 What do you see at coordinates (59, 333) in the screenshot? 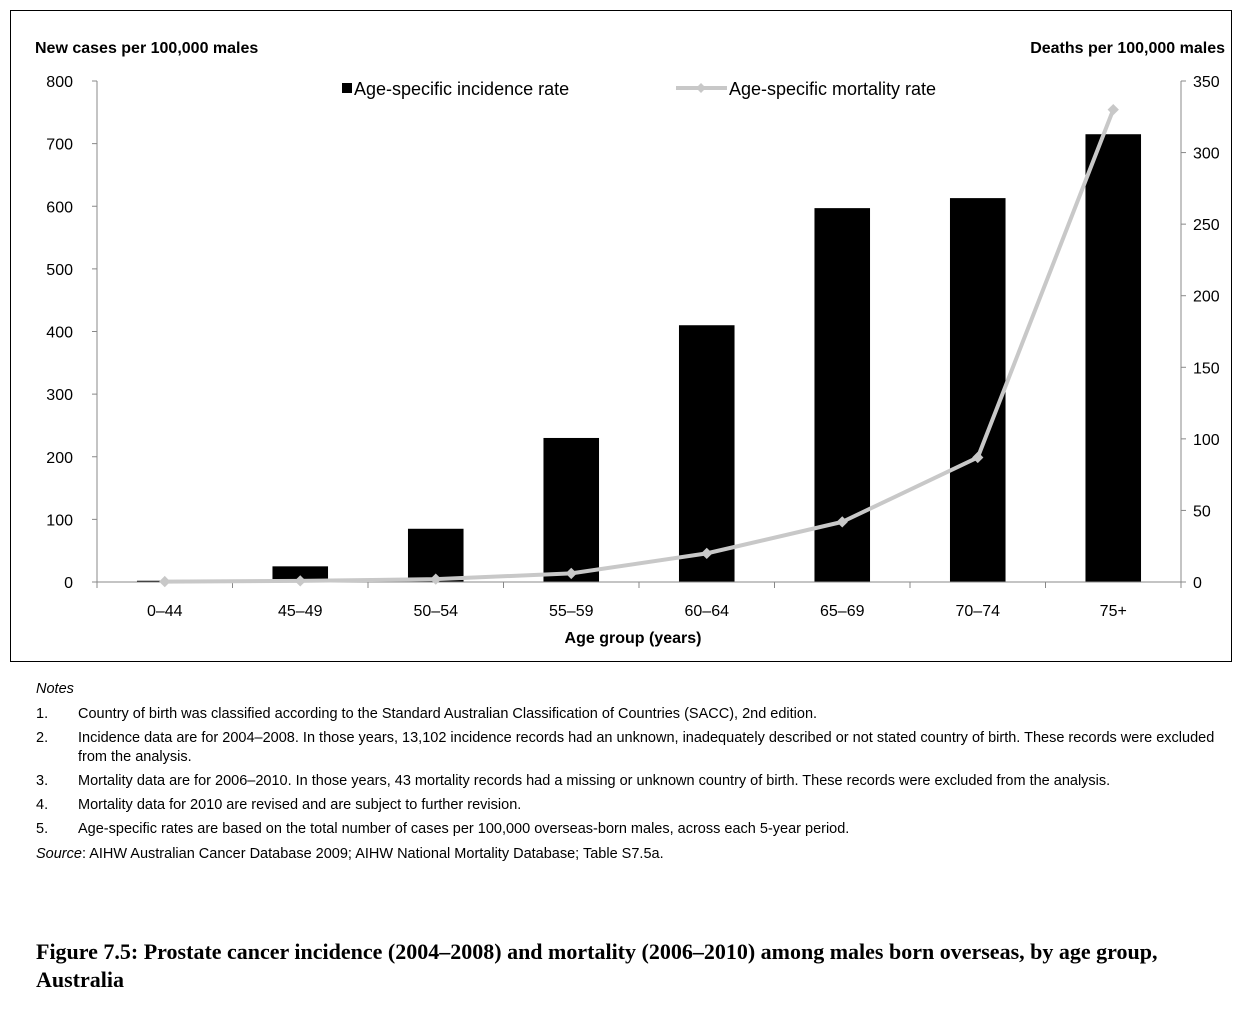
I see `left-tick-label: 400` at bounding box center [59, 333].